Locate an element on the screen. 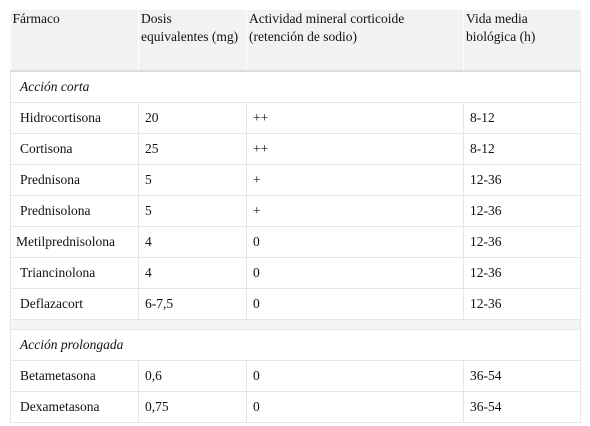  table-row: Hidrocortisona 20 ++ 8-12 is located at coordinates (295, 118).